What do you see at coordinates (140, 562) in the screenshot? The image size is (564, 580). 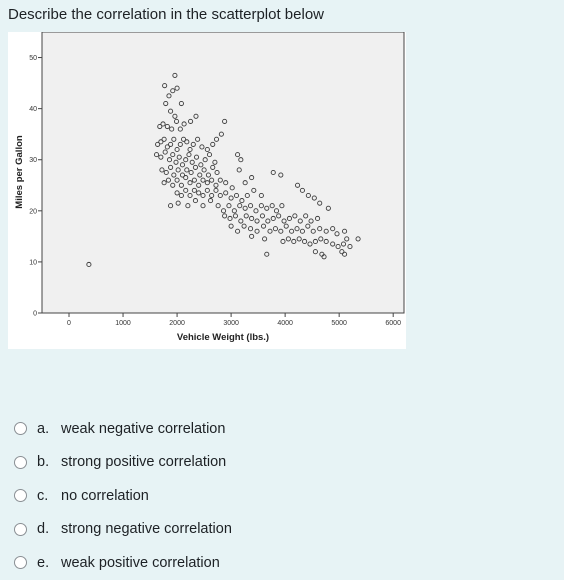 I see `option-label: weak positive correlation` at bounding box center [140, 562].